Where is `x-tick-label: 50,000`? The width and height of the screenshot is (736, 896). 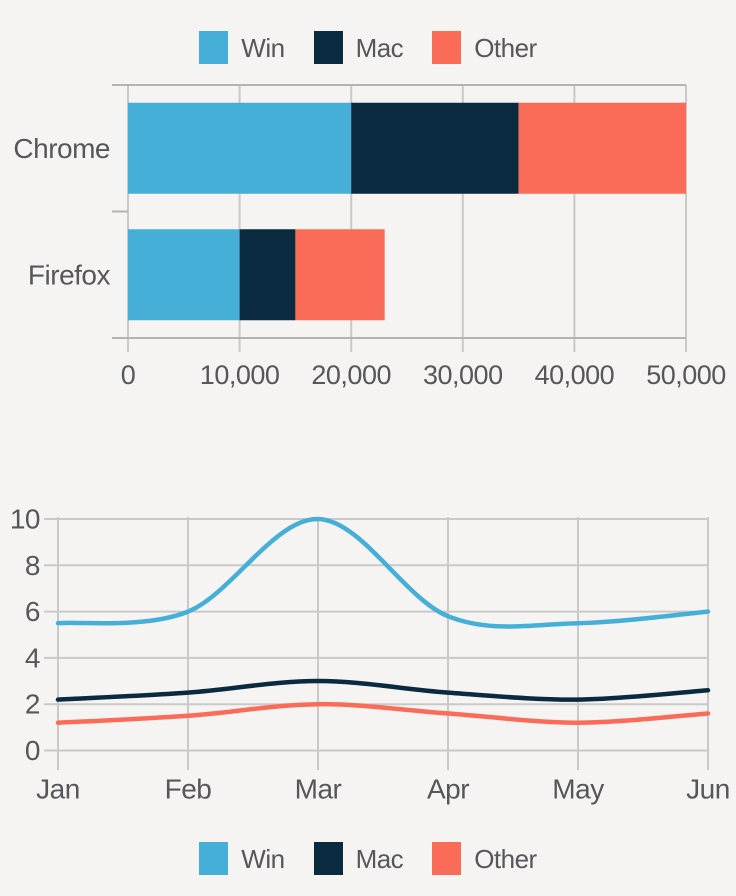
x-tick-label: 50,000 is located at coordinates (686, 375).